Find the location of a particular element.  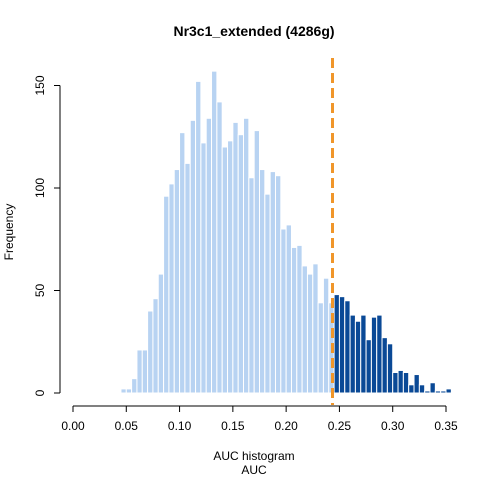

y-axis: 0 50 100 150 is located at coordinates (47, 235).